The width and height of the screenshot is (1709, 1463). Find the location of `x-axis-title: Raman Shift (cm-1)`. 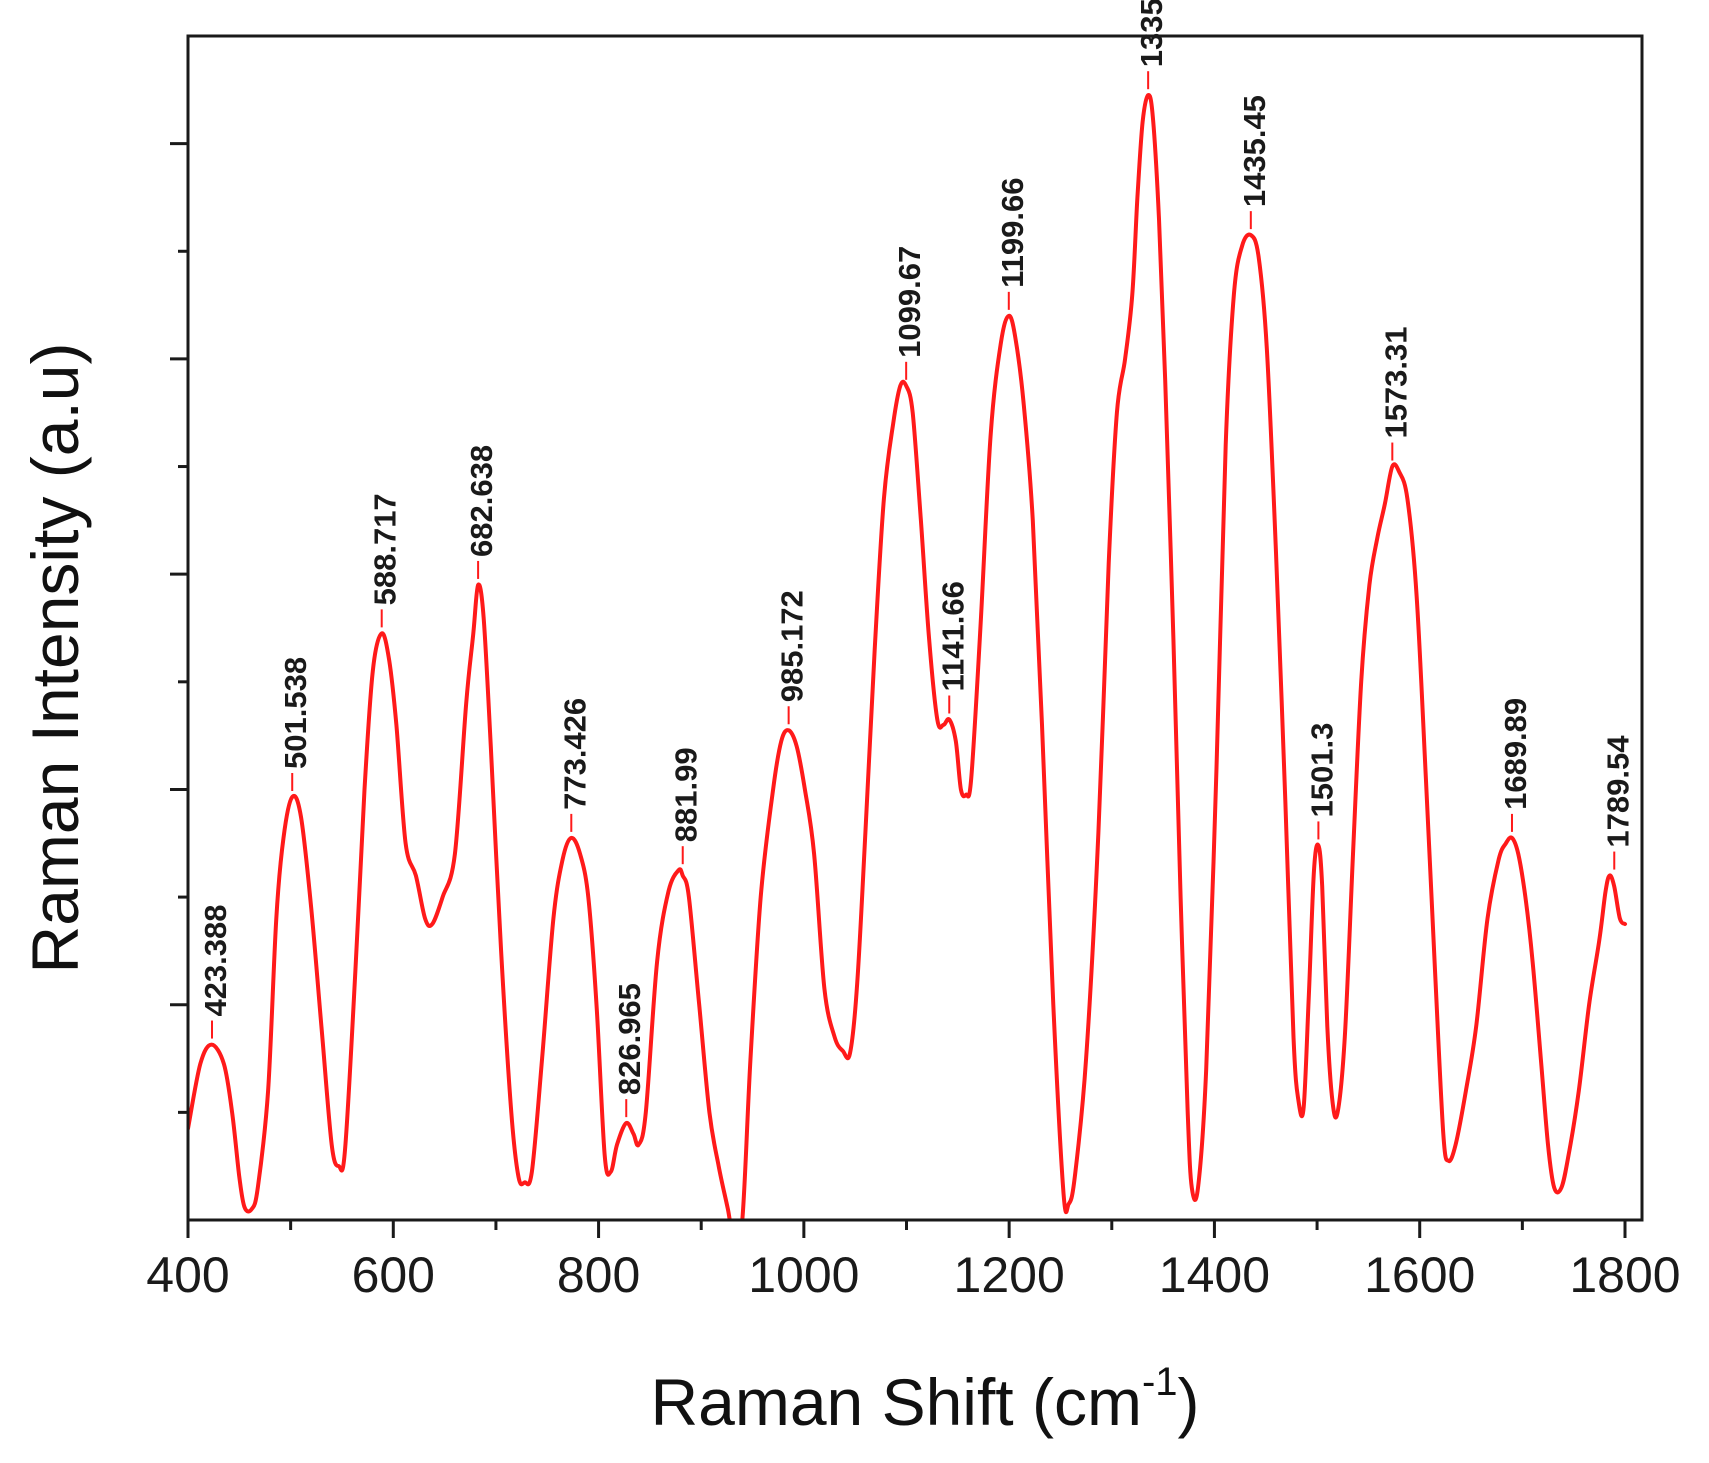

x-axis-title: Raman Shift (cm-1) is located at coordinates (924, 1399).